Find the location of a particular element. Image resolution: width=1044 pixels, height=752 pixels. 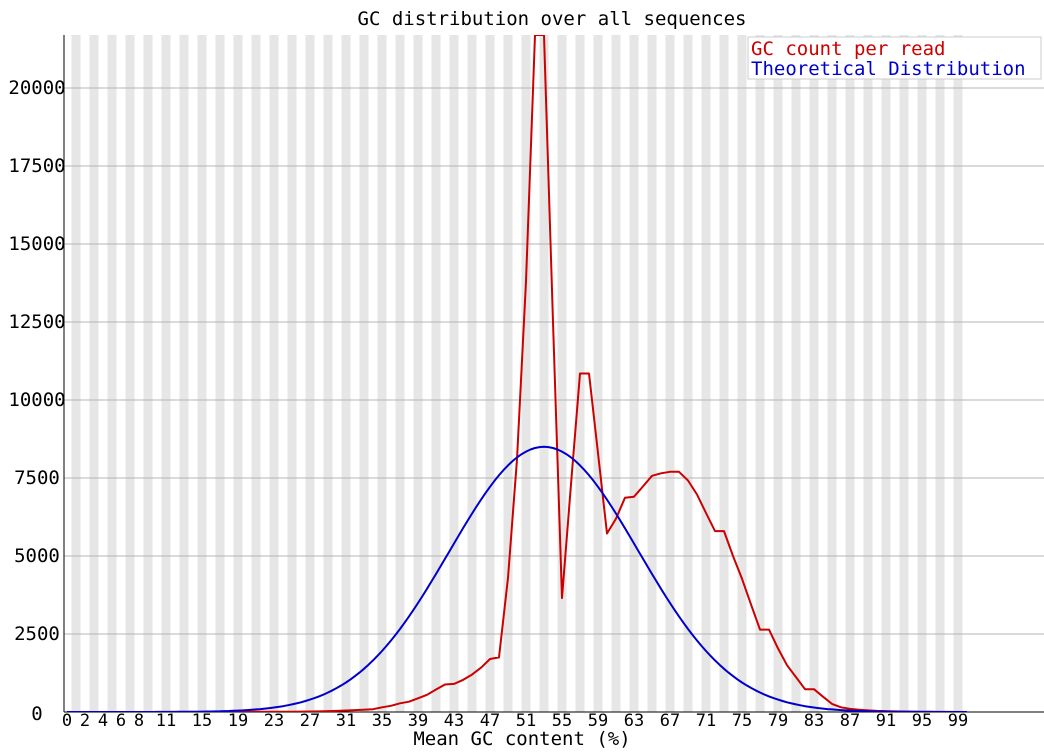

x-tick-label: 11 is located at coordinates (166, 721).